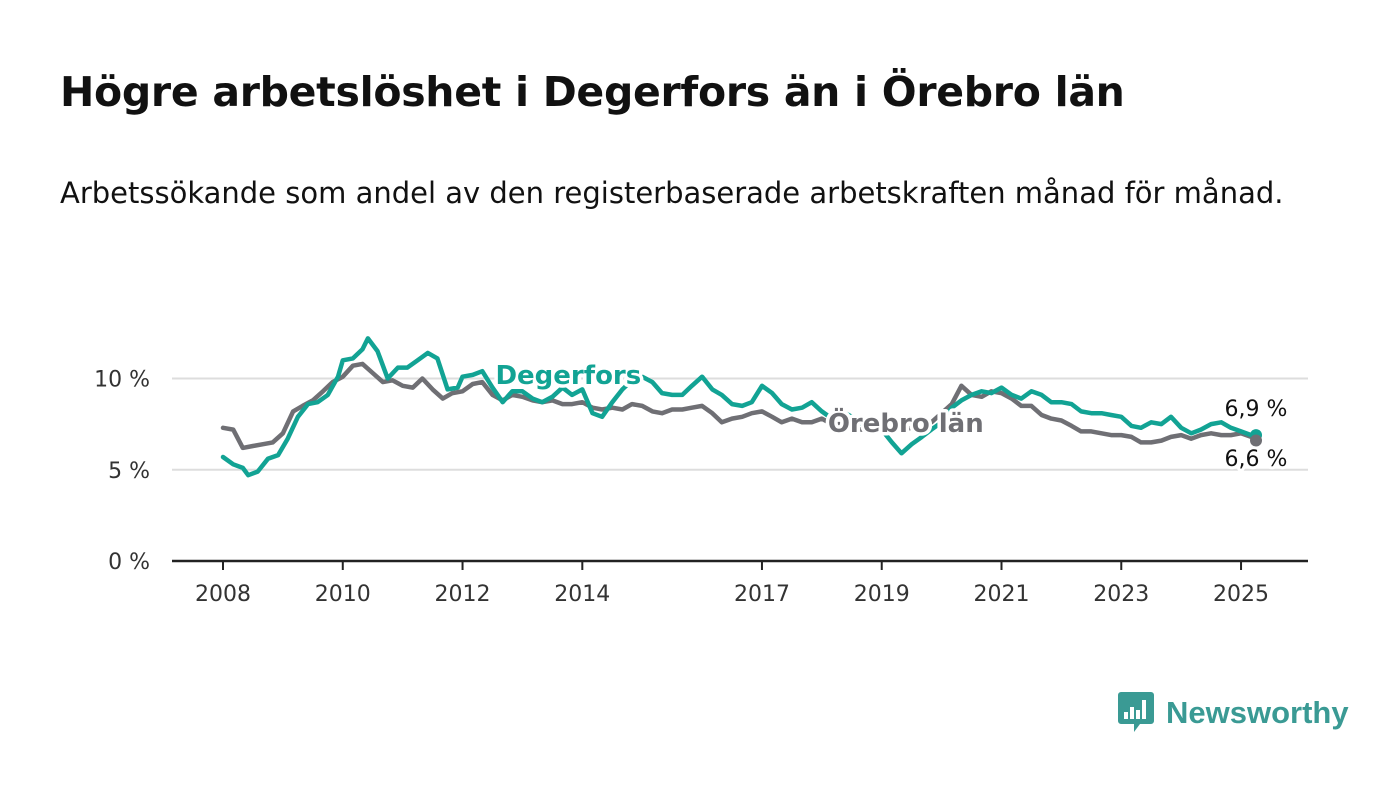 The image size is (1400, 794). Describe the element at coordinates (223, 594) in the screenshot. I see `x-tick-label: 2008` at that location.